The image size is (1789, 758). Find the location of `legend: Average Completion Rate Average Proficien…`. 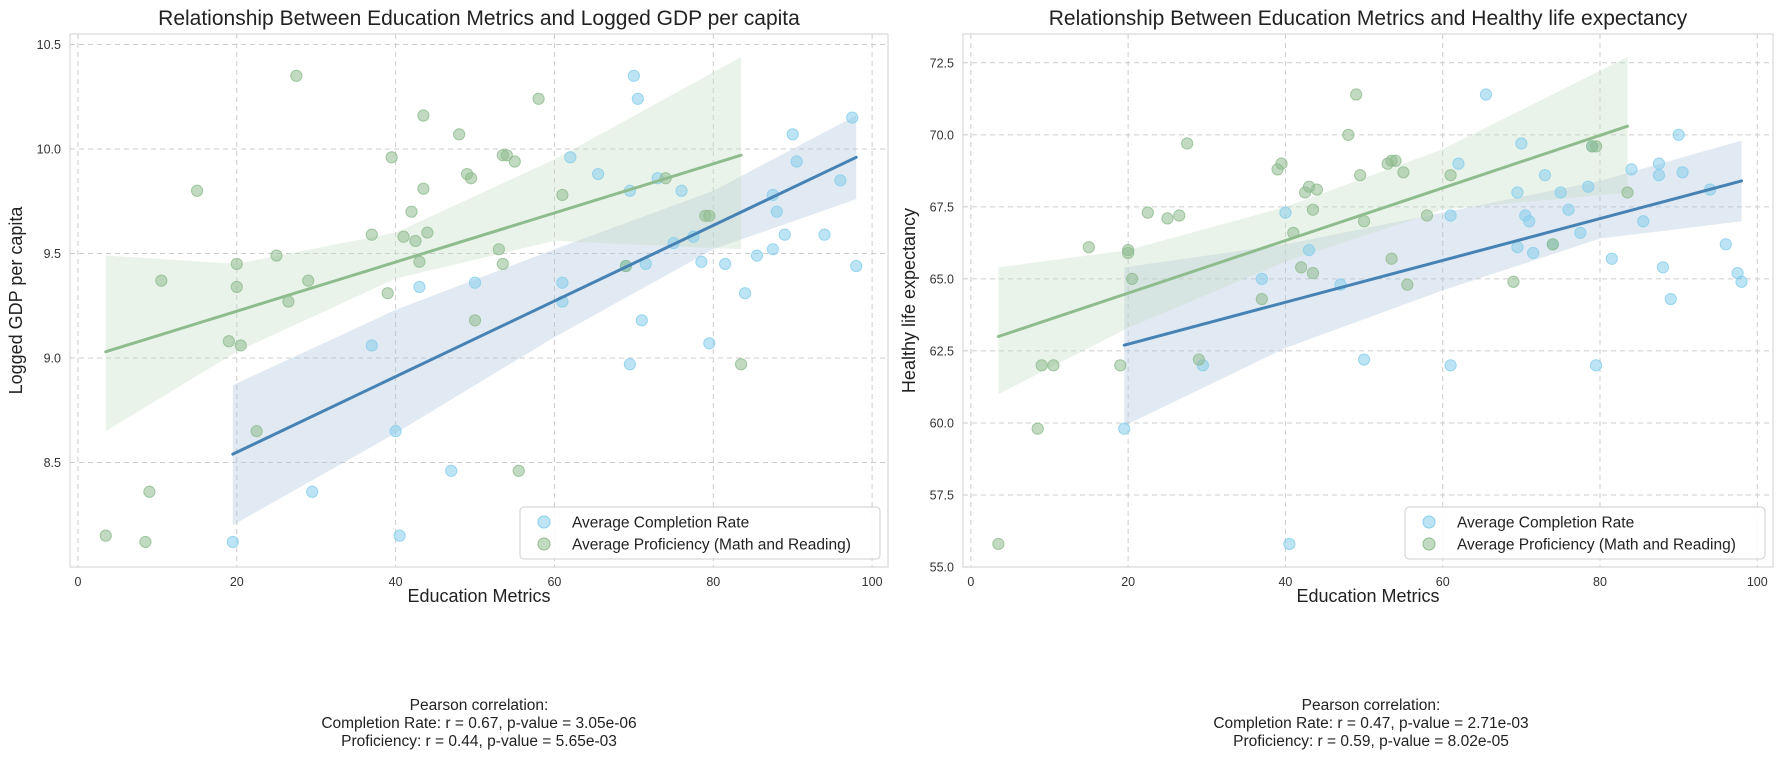

legend: Average Completion Rate Average Proficien… is located at coordinates (700, 533).